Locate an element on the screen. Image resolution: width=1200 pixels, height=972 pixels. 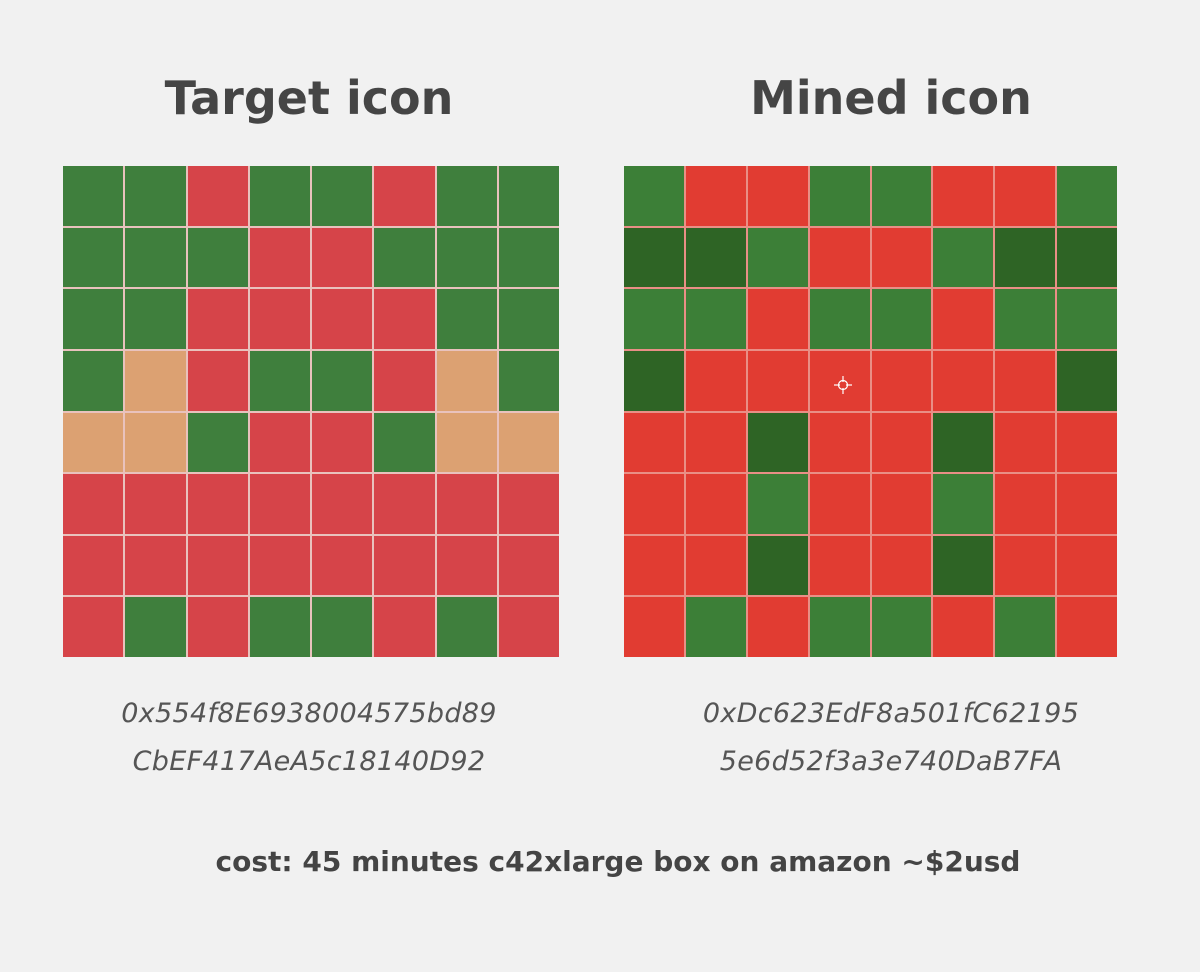
crosshair-cursor-icon is located at coordinates (843, 385).